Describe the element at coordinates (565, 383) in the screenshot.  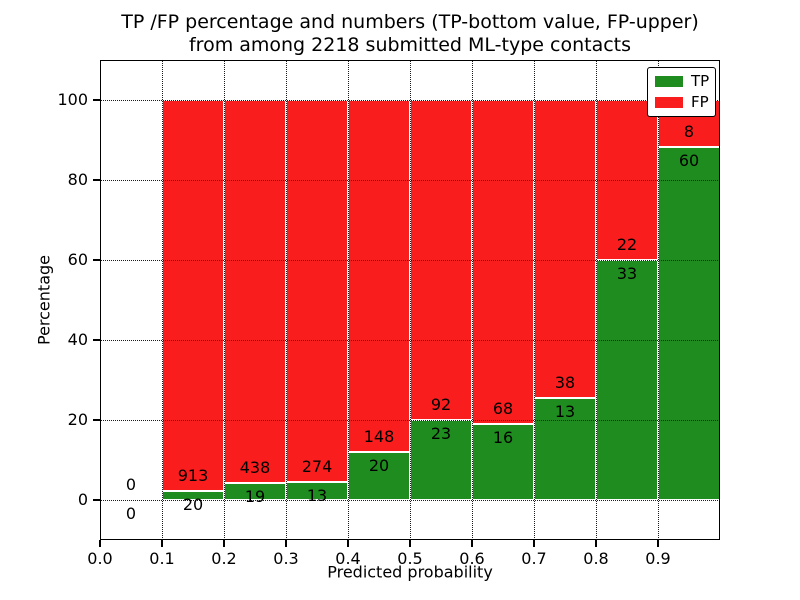
I see `annotation-fp-count: 38` at that location.